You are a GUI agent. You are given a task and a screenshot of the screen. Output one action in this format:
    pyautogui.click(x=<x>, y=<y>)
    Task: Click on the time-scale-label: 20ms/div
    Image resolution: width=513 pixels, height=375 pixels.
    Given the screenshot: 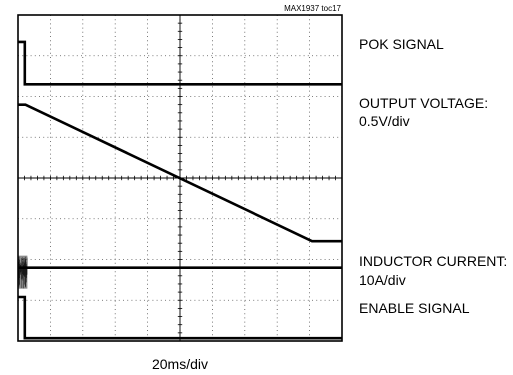 What is the action you would take?
    pyautogui.click(x=180, y=364)
    